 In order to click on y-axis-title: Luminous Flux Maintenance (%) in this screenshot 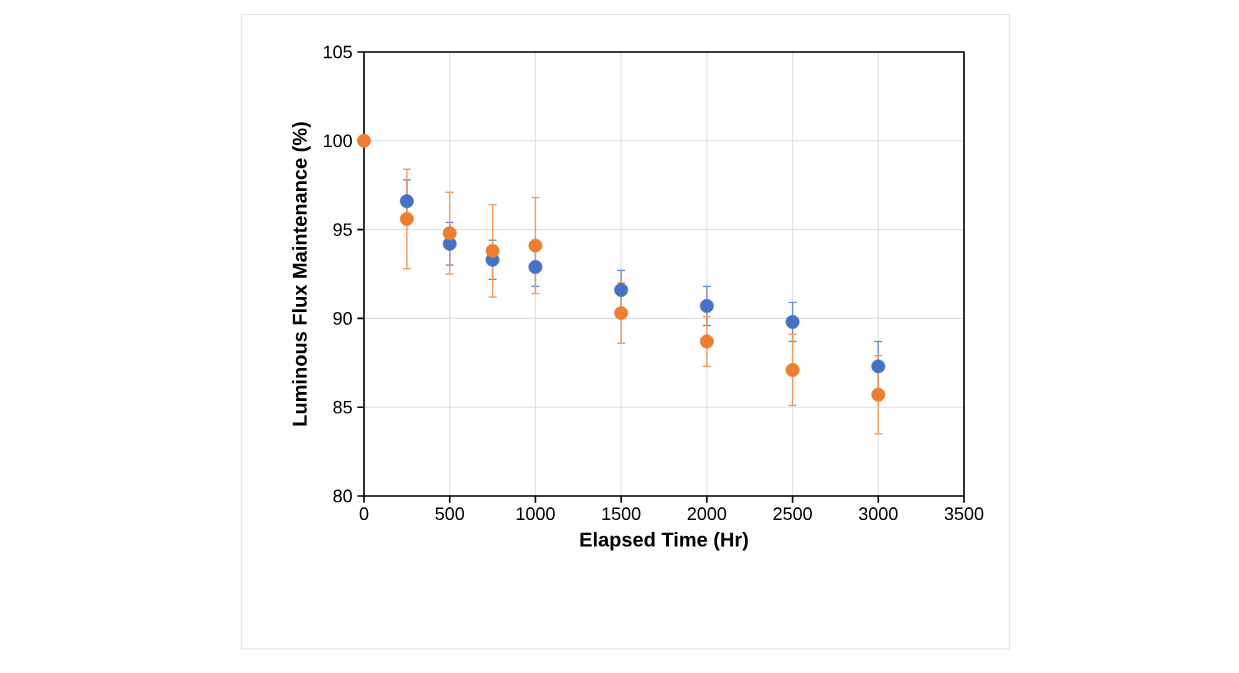, I will do `click(301, 274)`.